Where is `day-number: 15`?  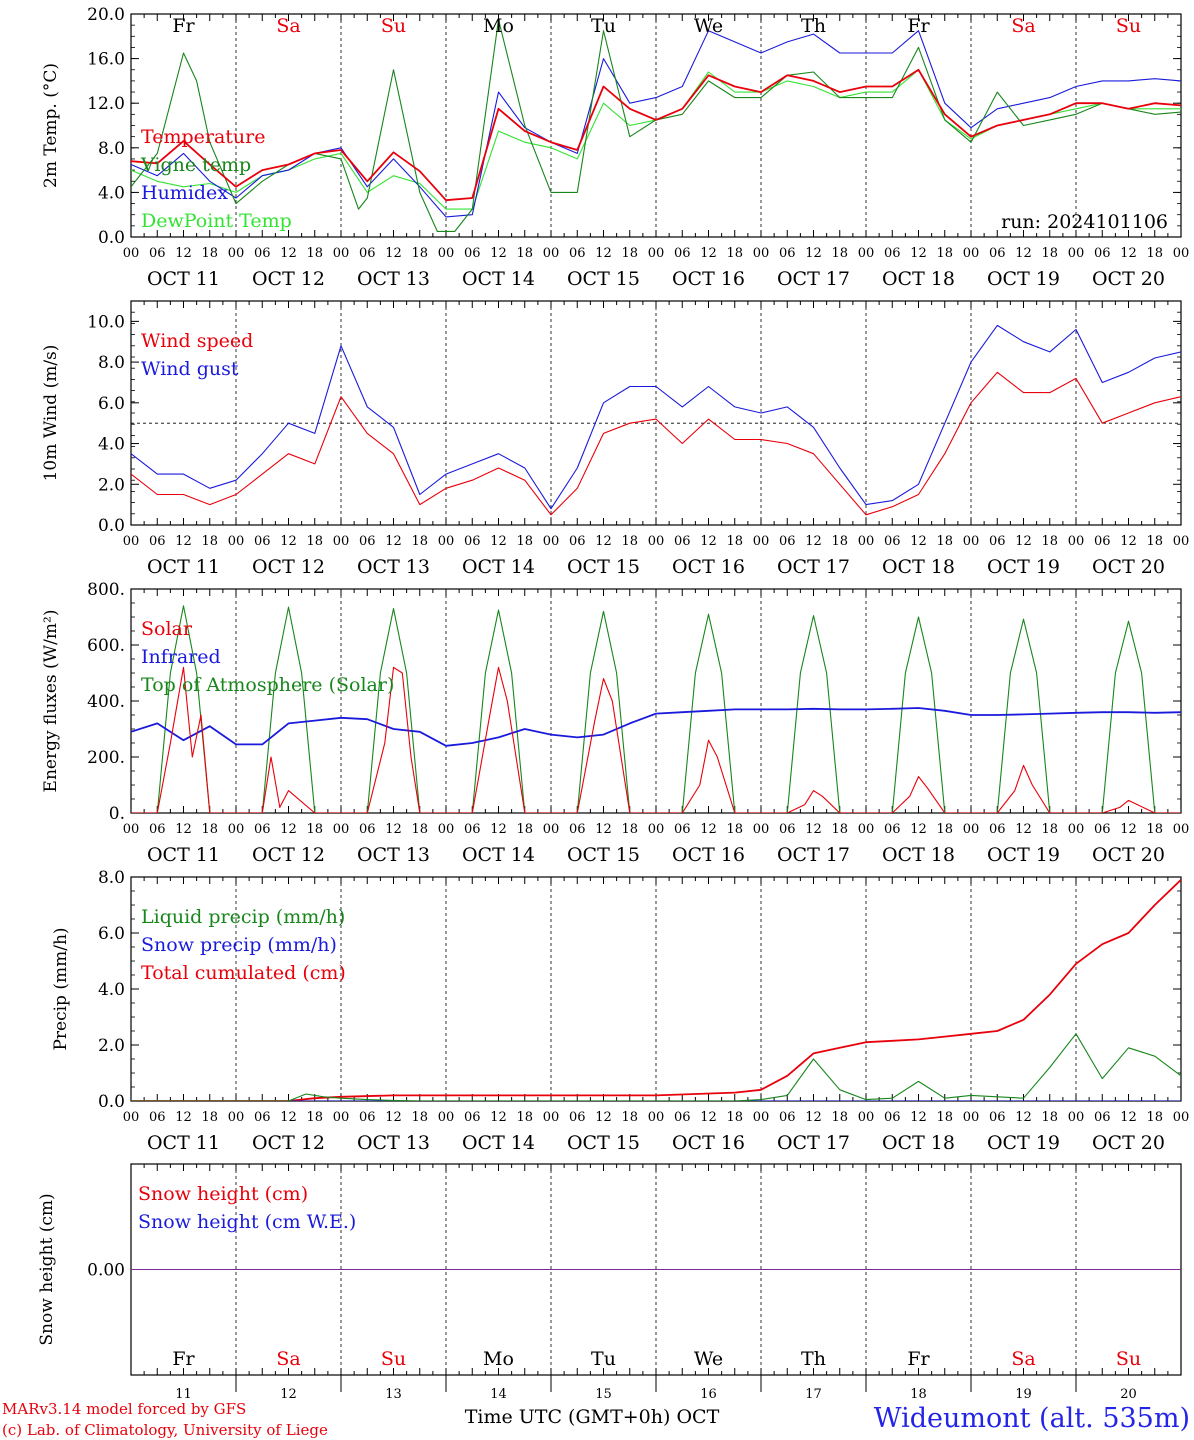 day-number: 15 is located at coordinates (603, 1394).